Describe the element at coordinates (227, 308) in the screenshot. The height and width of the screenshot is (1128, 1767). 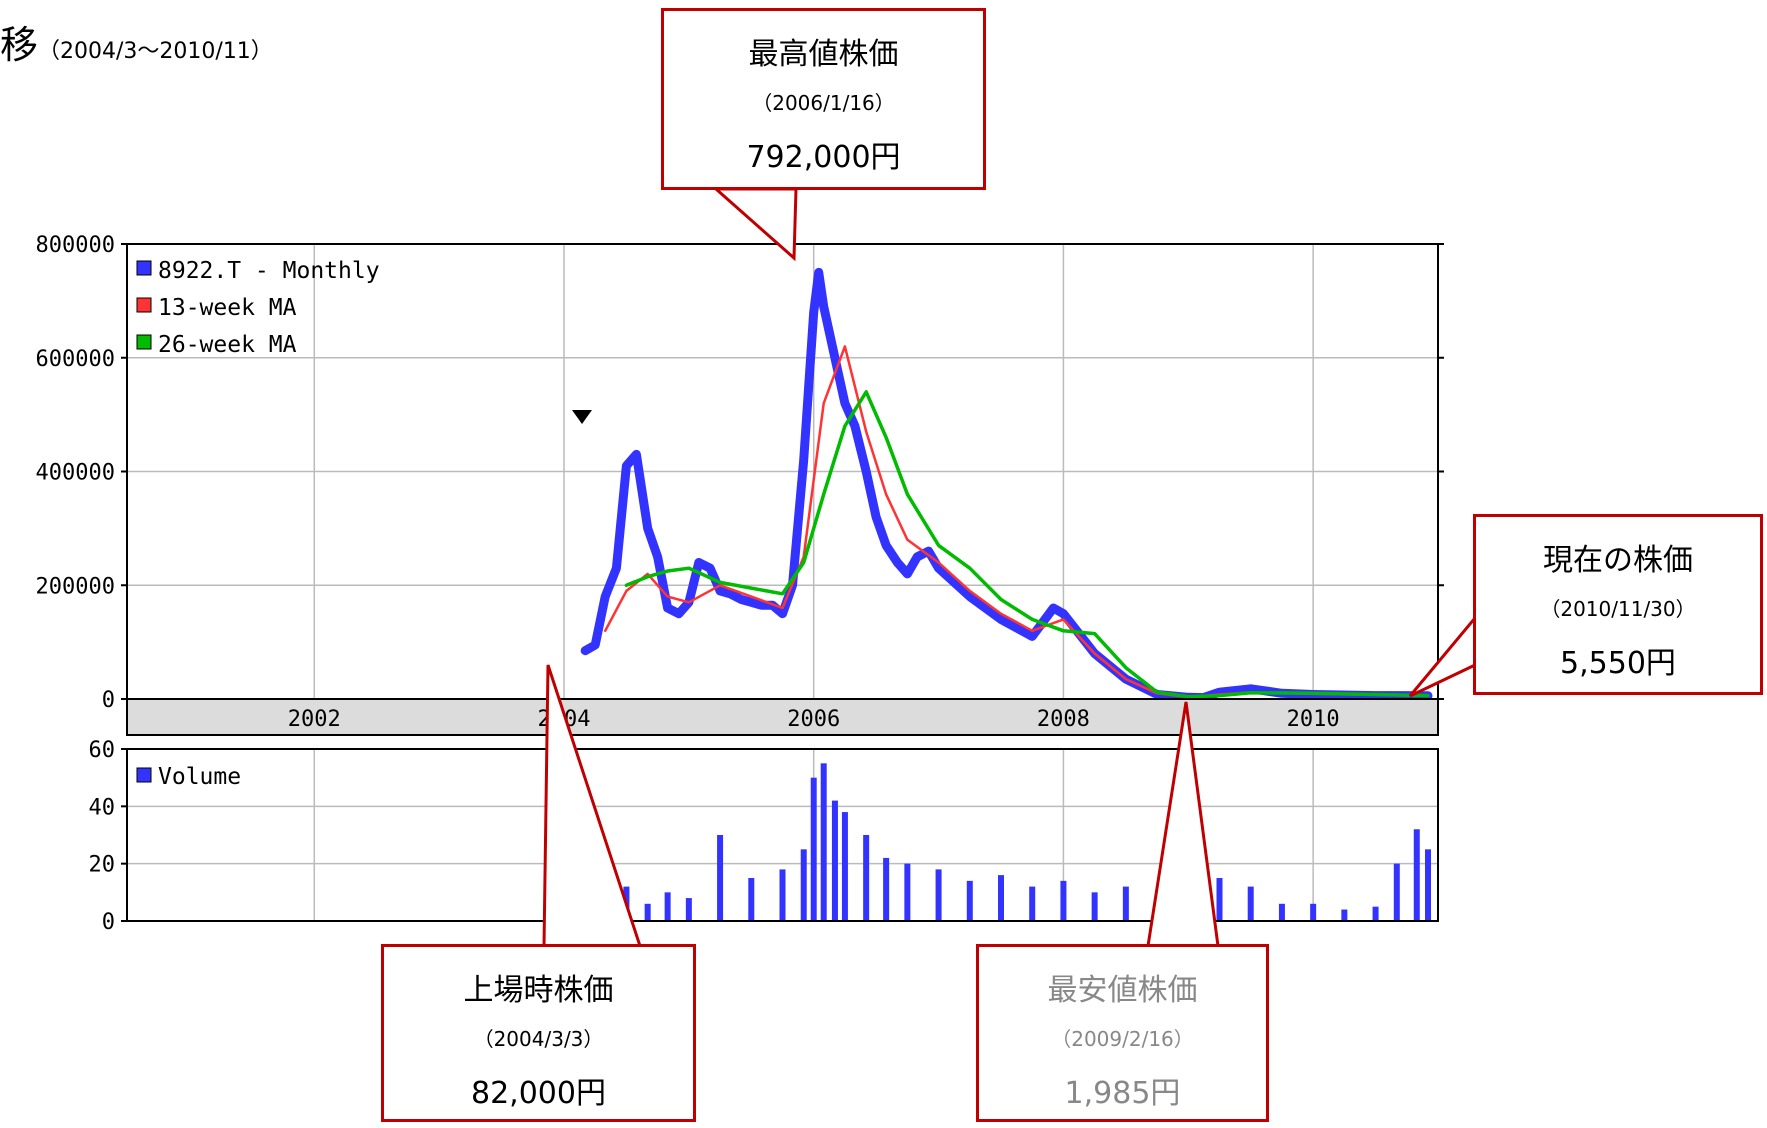
I see `legend-label: 13-week MA` at that location.